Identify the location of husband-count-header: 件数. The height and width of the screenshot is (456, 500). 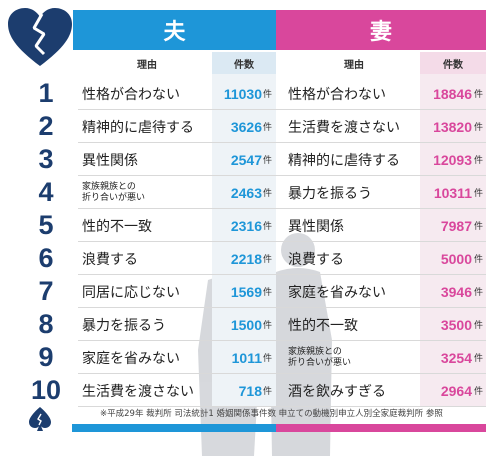
(244, 65).